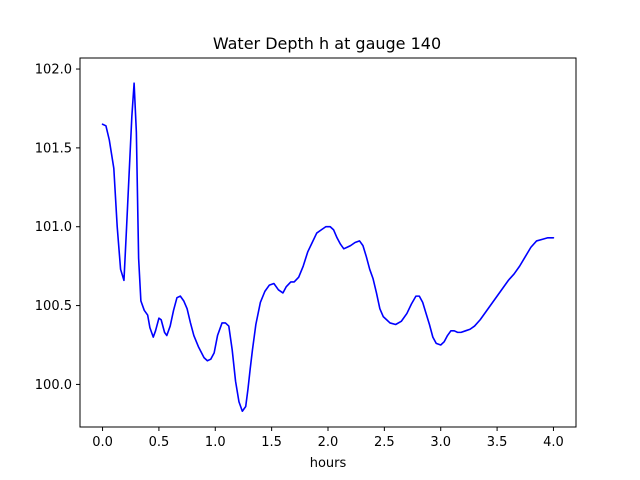  Describe the element at coordinates (53, 148) in the screenshot. I see `y-tick-label: 101.5` at that location.